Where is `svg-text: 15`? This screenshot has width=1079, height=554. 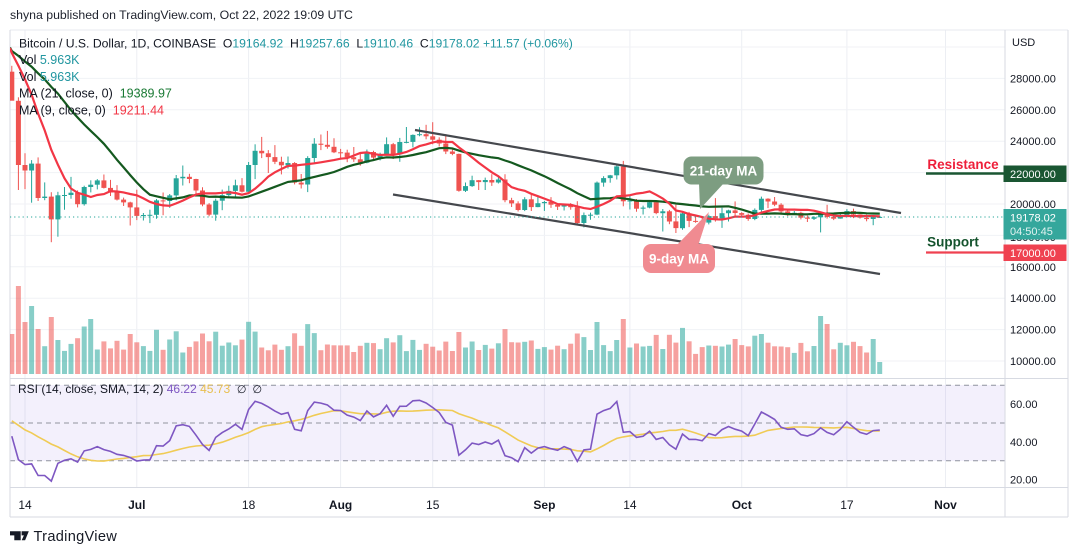 svg-text: 15 is located at coordinates (433, 505).